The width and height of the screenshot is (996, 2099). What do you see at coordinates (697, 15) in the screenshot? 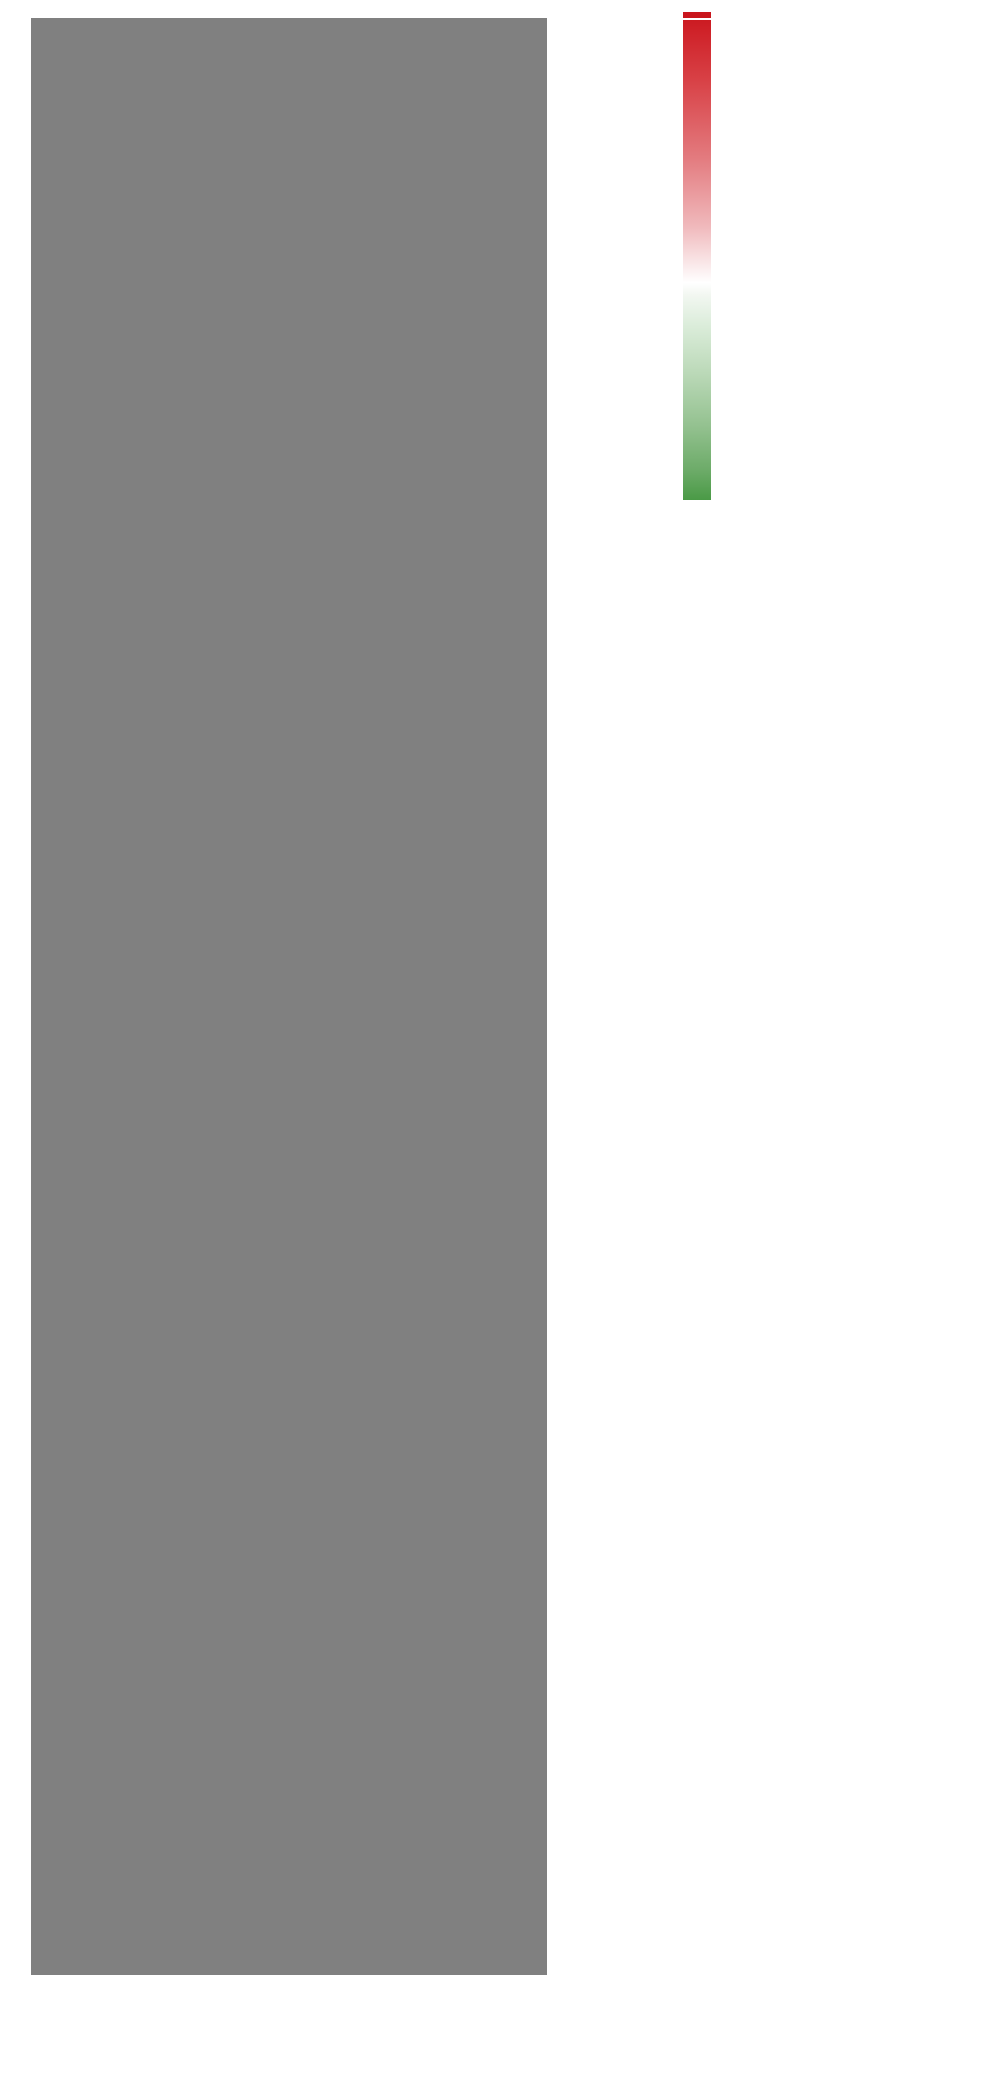
I see `colorbar-overflow-cap` at bounding box center [697, 15].